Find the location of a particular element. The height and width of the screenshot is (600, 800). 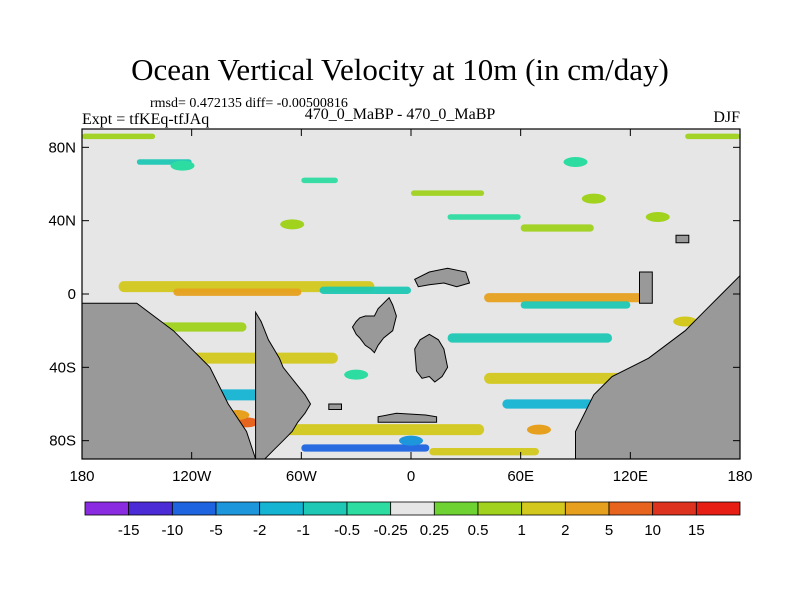

colorbar-label-0: -15 is located at coordinates (129, 530).